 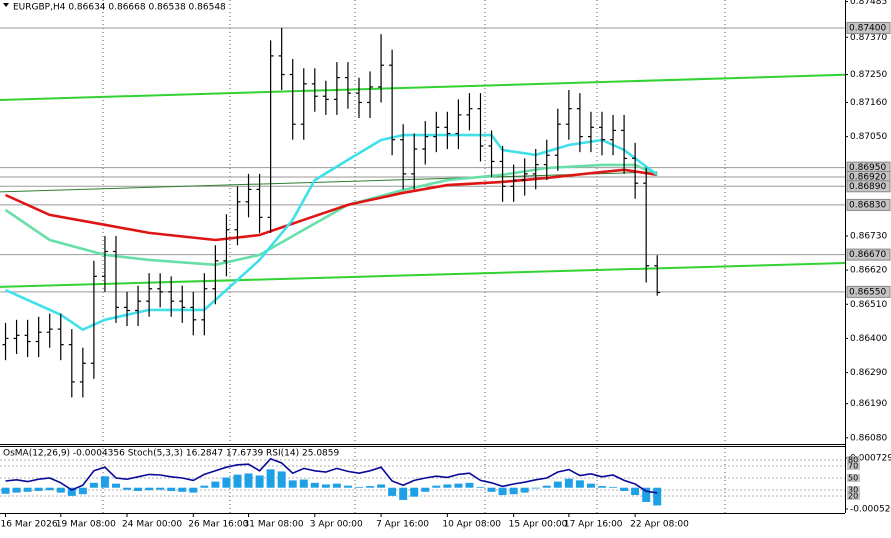 What do you see at coordinates (471, 525) in the screenshot?
I see `x-tick-label: 10 Apr 08:00` at bounding box center [471, 525].